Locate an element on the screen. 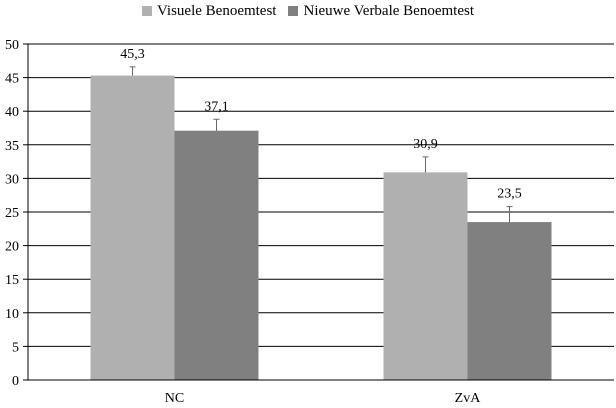  x-category-label-ZvA: ZvA is located at coordinates (468, 398).